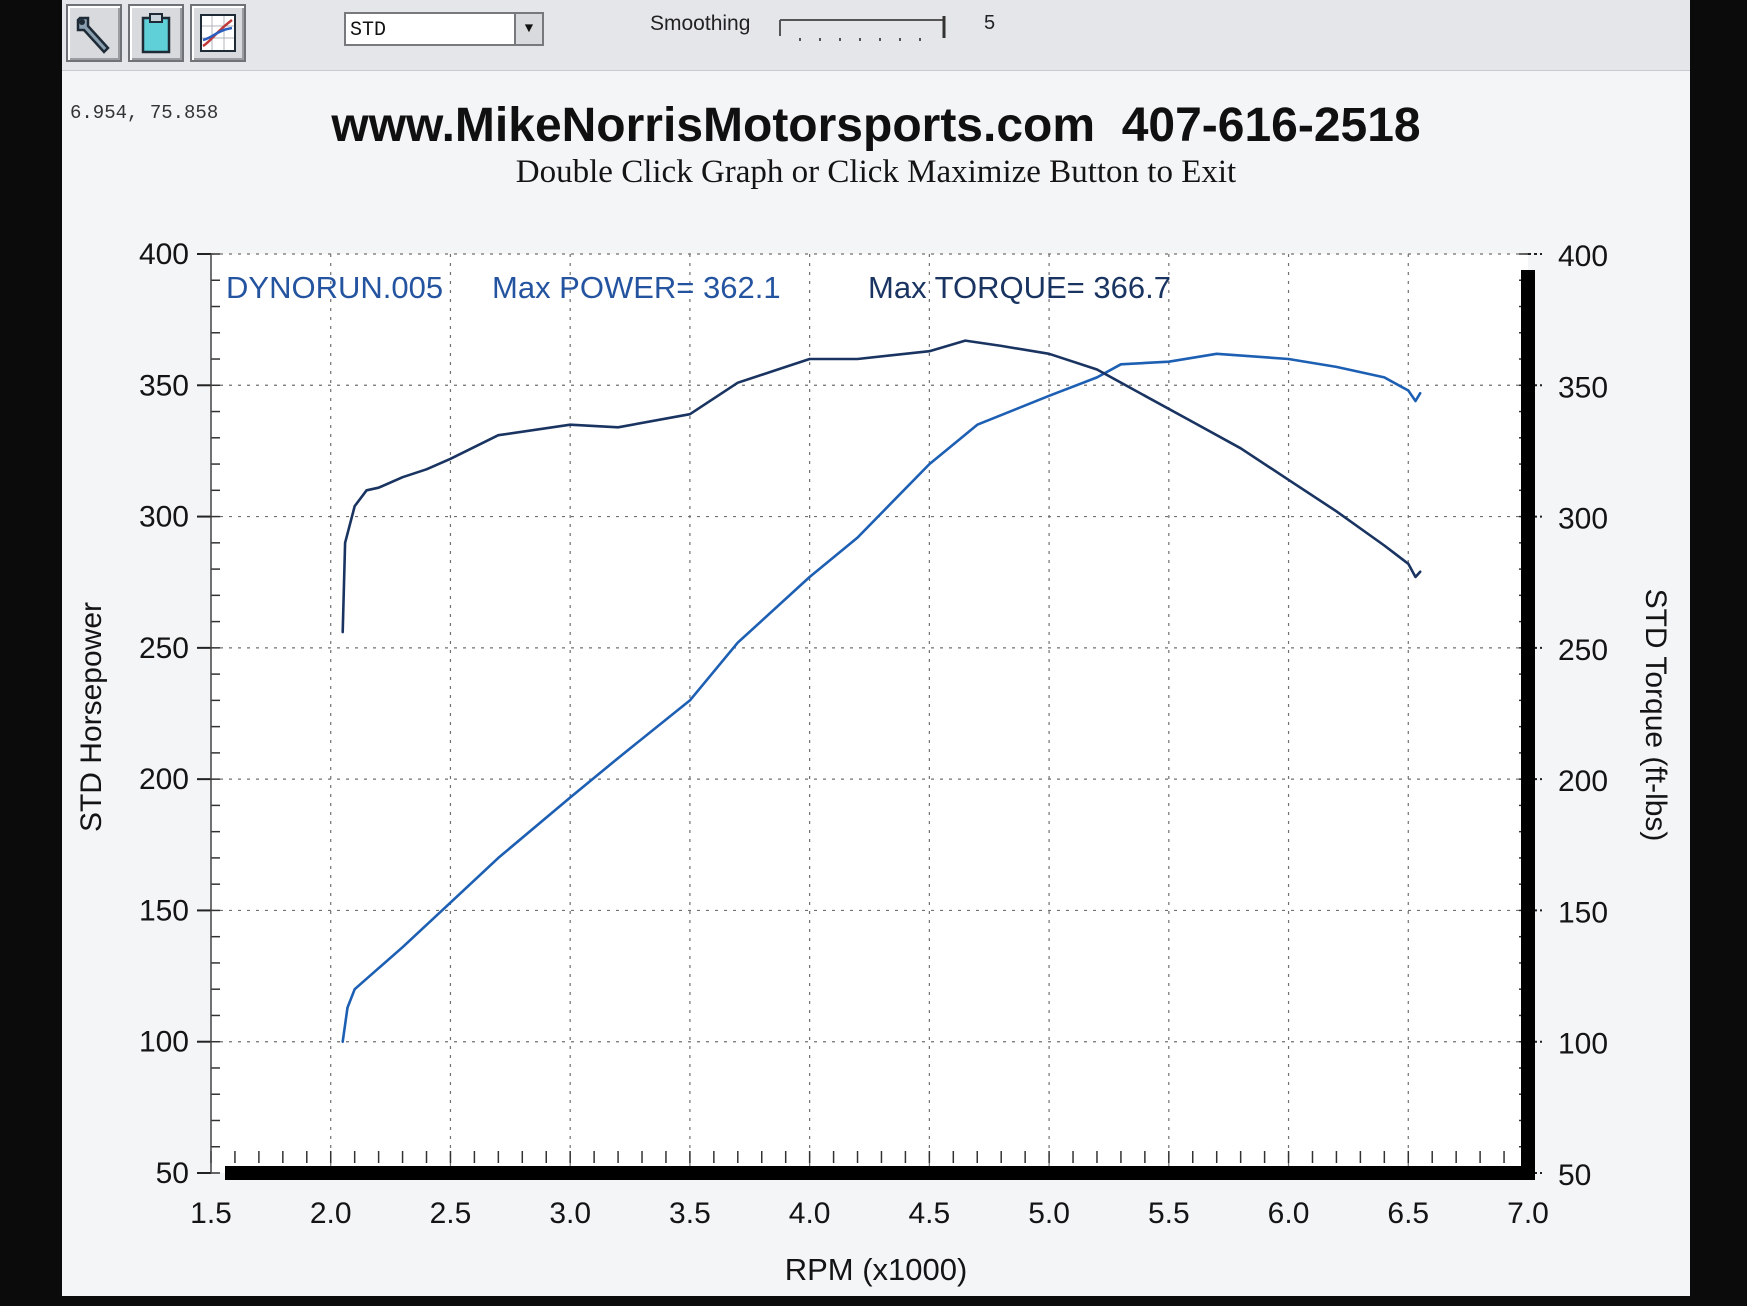 The image size is (1747, 1306). What do you see at coordinates (1169, 1213) in the screenshot?
I see `x-tick-label: 5.5` at bounding box center [1169, 1213].